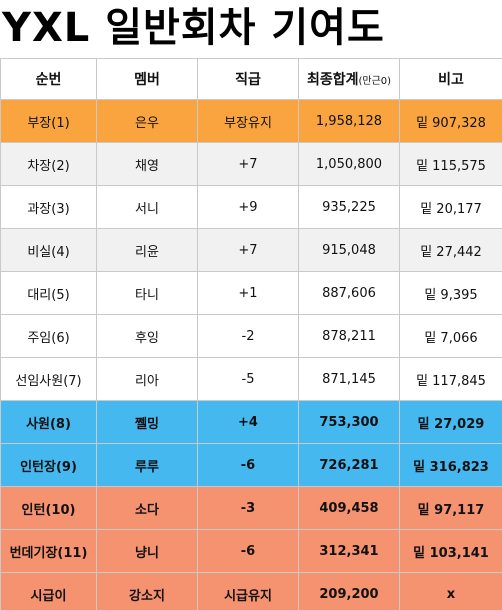 This screenshot has height=610, width=502. What do you see at coordinates (147, 79) in the screenshot?
I see `header-member: 멤버` at bounding box center [147, 79].